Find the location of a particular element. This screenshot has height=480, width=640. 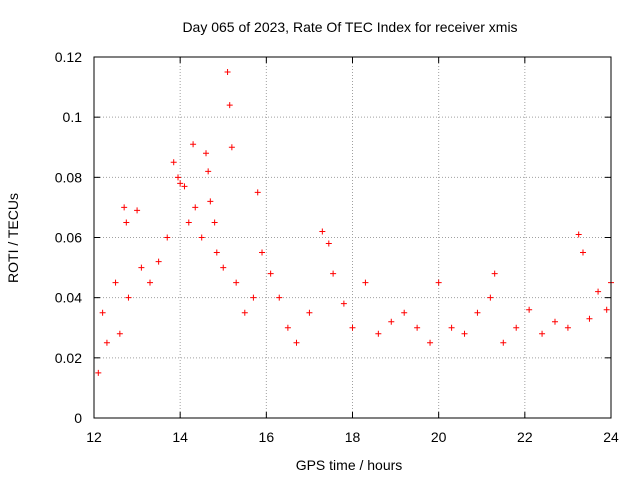

y-tick-label: 0 is located at coordinates (78, 418).